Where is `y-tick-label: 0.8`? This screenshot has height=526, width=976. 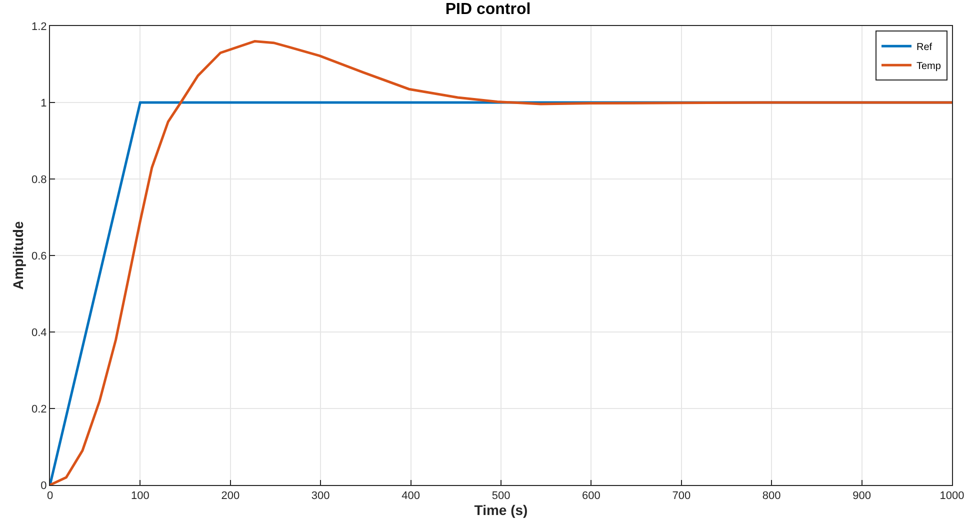
y-tick-label: 0.8 is located at coordinates (39, 180).